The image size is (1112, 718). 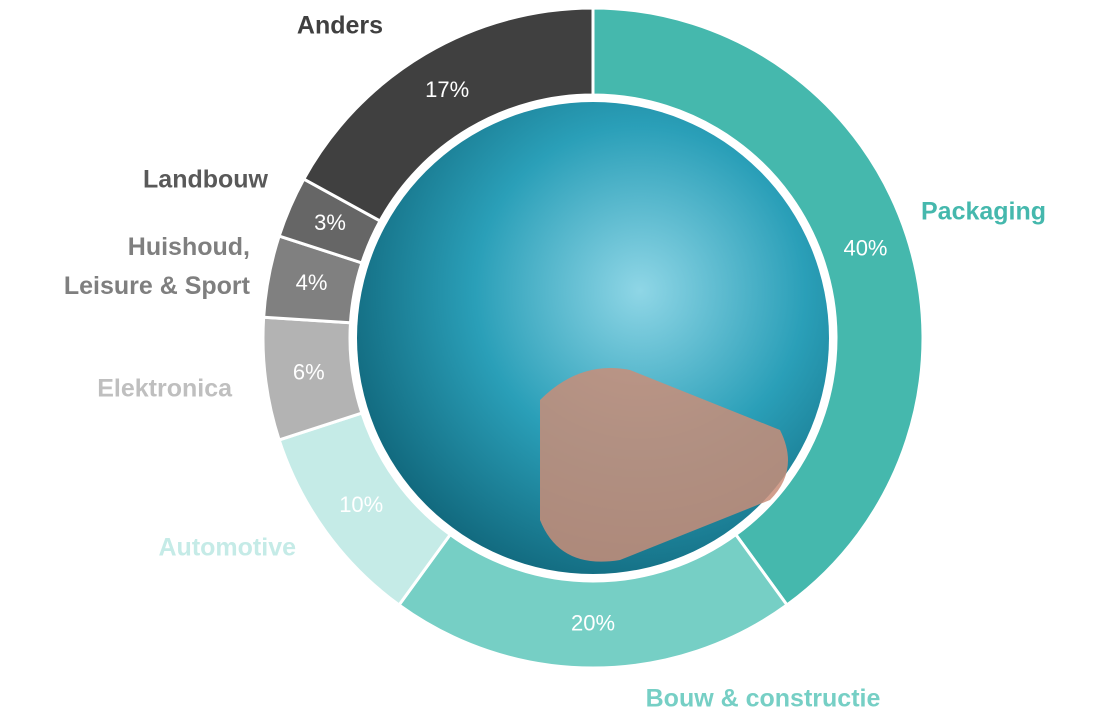 What do you see at coordinates (157, 266) in the screenshot?
I see `category-label: Huishoud, Leisure & Sport` at bounding box center [157, 266].